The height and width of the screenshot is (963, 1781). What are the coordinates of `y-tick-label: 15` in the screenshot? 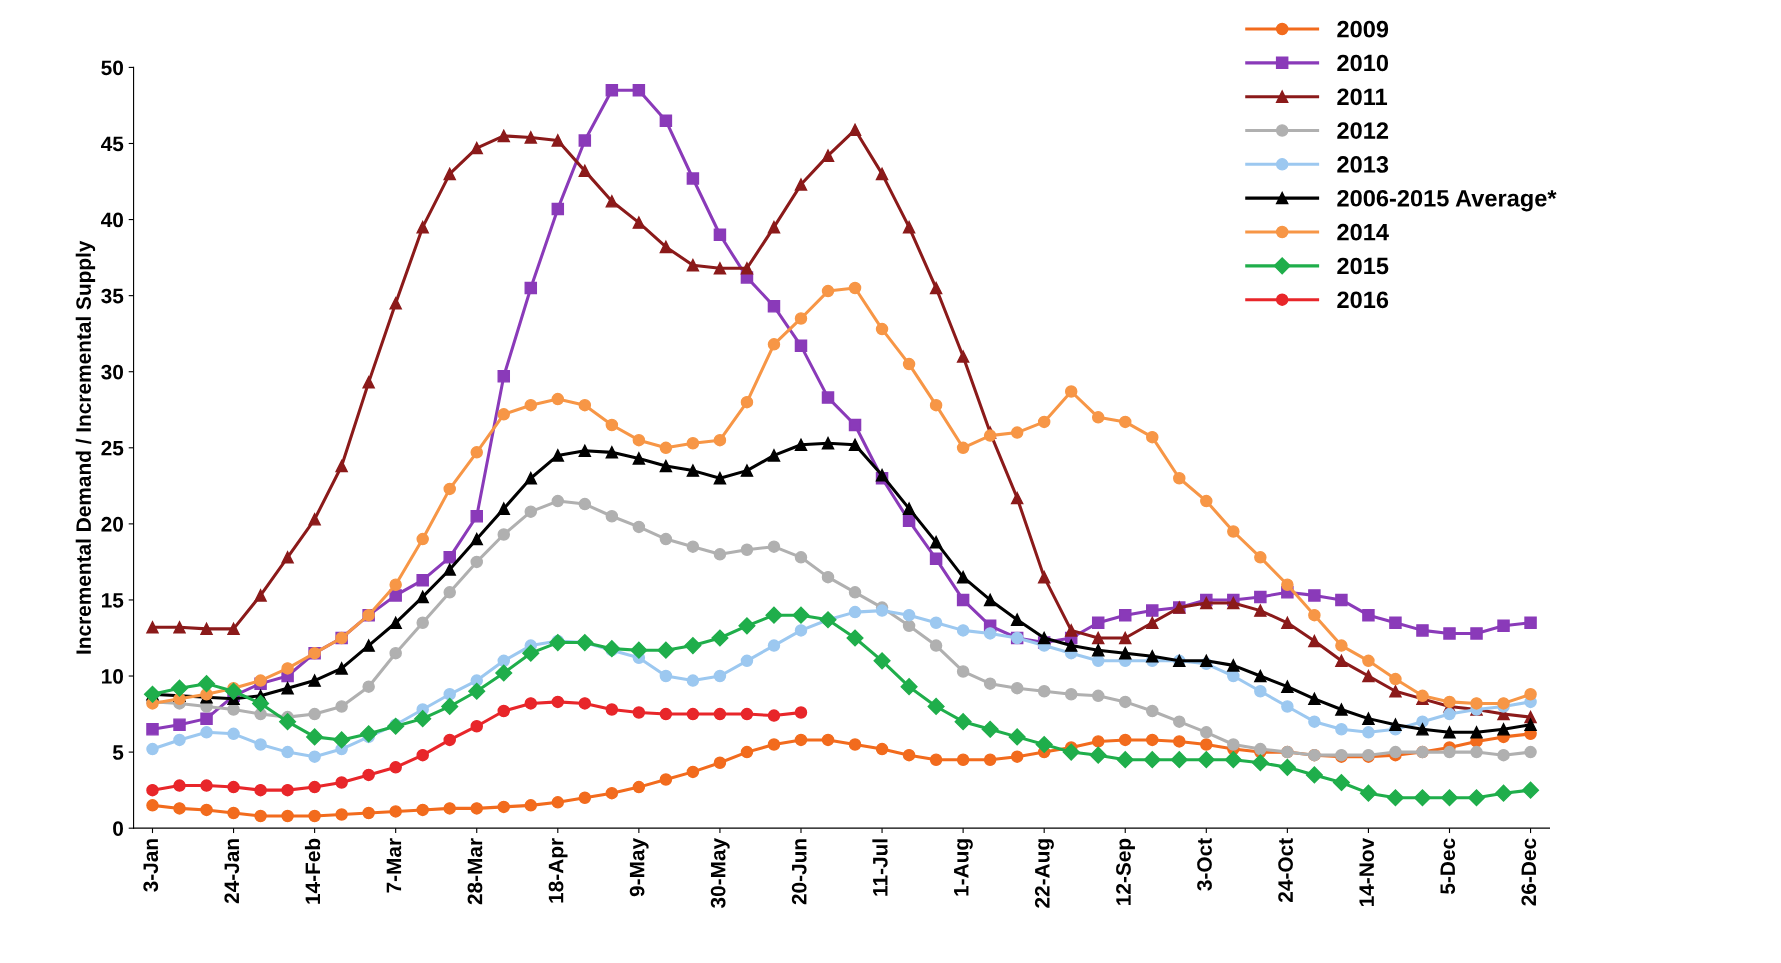 It's located at (112, 600).